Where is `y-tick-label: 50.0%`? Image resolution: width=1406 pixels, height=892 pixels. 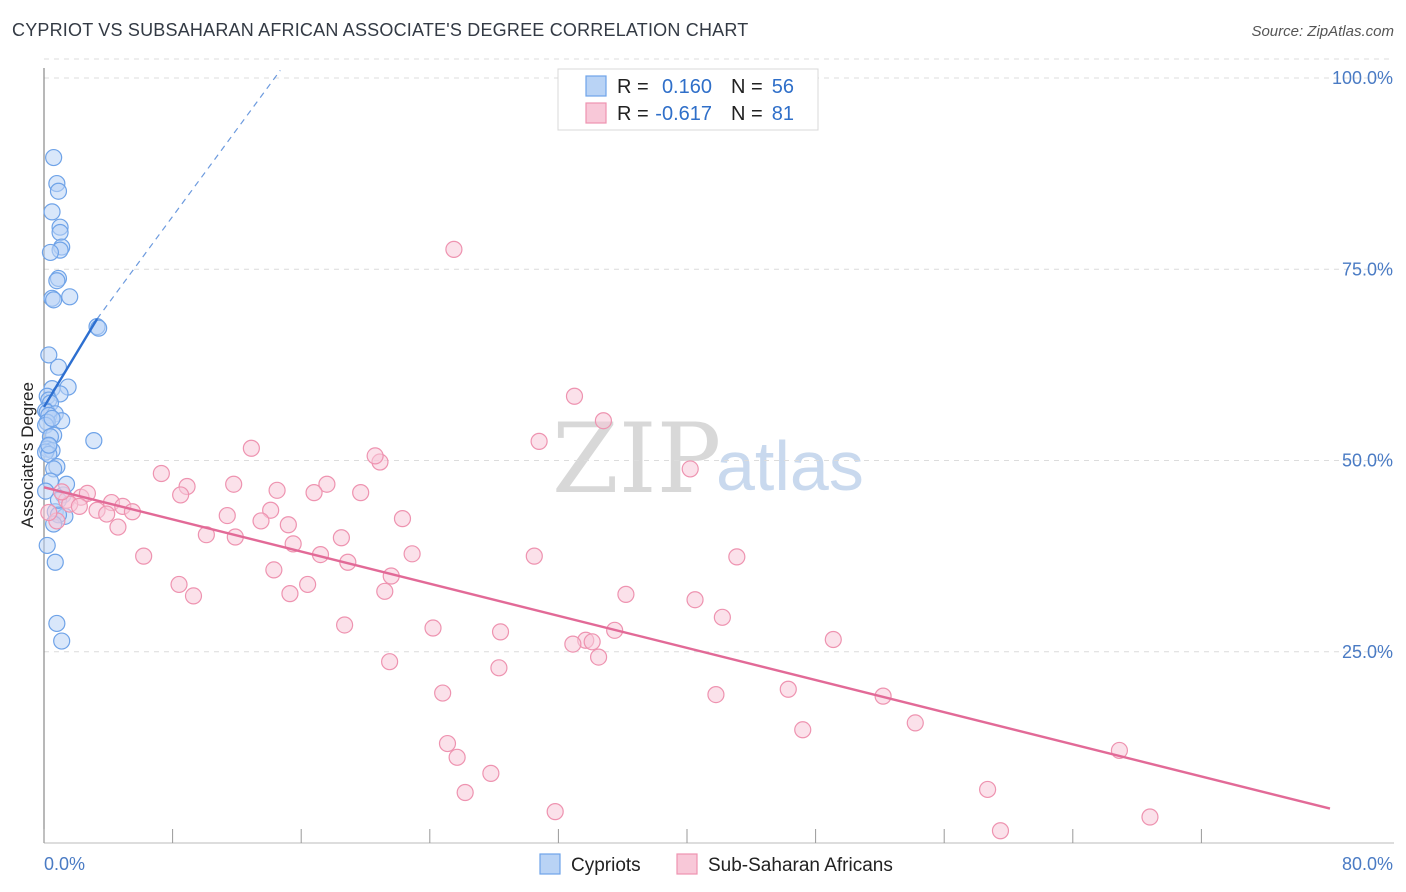
y-tick-label: 50.0% is located at coordinates (1367, 461).